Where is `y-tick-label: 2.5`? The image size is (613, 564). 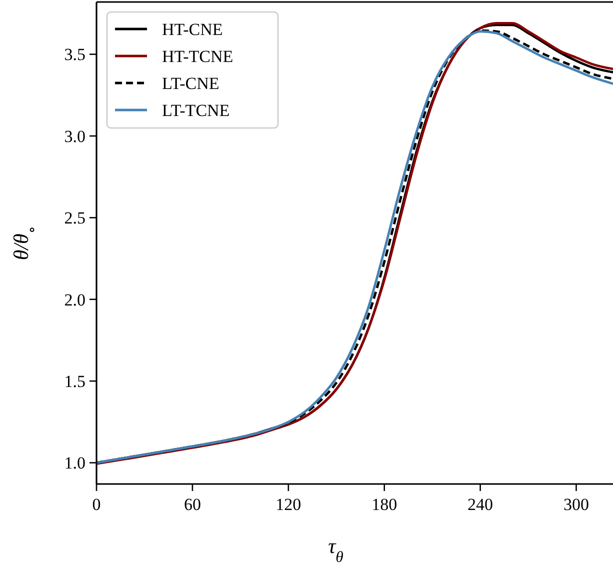
y-tick-label: 2.5 is located at coordinates (75, 218).